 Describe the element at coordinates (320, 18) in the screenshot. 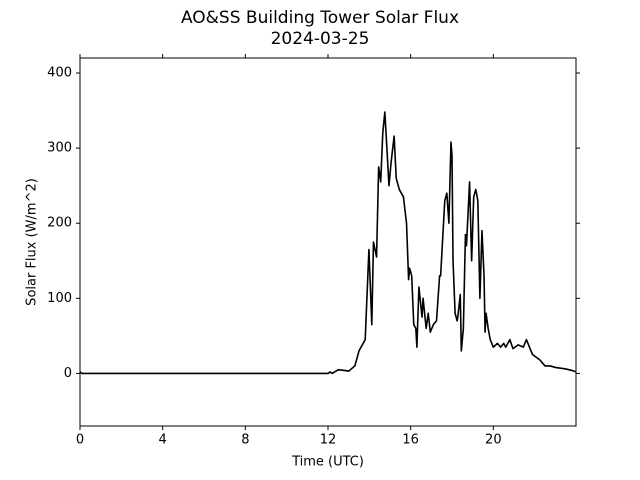

I see `chart-title: AO&SS Building Tower Solar Flux` at that location.